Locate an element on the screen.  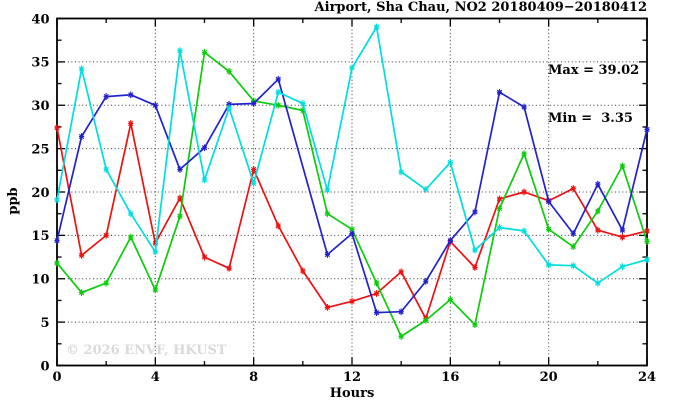
watermark: © 2026 ENVF, HKUST is located at coordinates (146, 350).